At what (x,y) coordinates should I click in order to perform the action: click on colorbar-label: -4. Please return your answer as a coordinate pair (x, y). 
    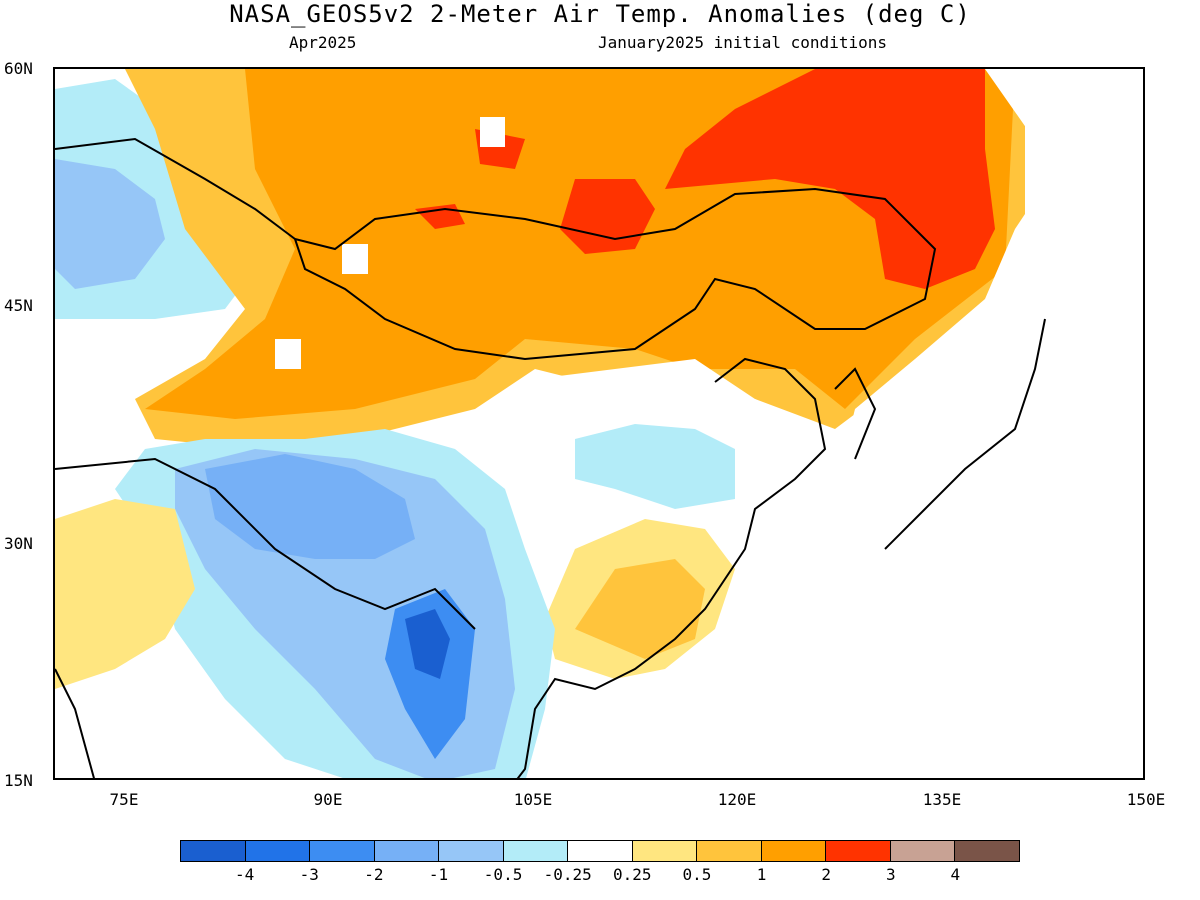
    Looking at the image, I should click on (244, 874).